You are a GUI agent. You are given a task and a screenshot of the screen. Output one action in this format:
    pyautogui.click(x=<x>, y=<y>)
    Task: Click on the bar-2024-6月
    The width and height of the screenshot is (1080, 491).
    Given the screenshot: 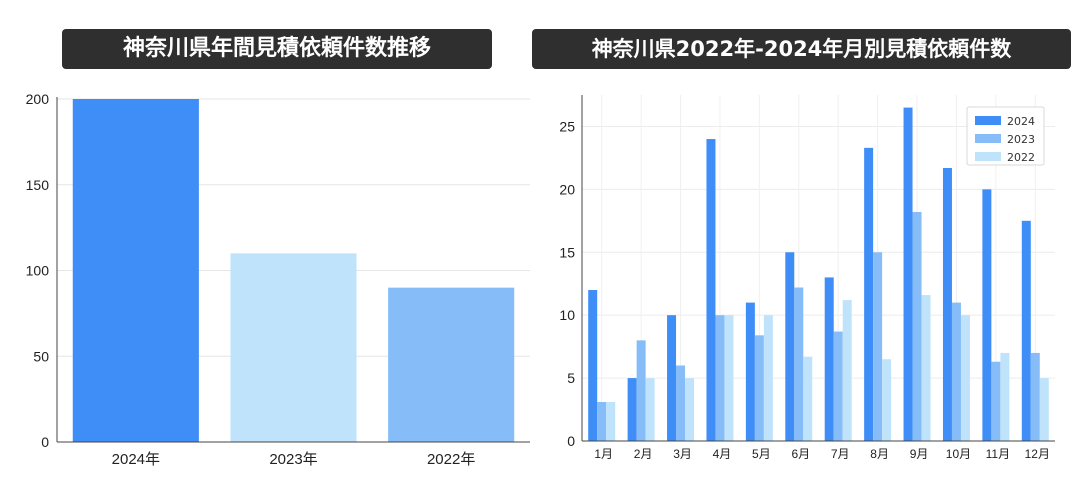 What is the action you would take?
    pyautogui.click(x=790, y=346)
    